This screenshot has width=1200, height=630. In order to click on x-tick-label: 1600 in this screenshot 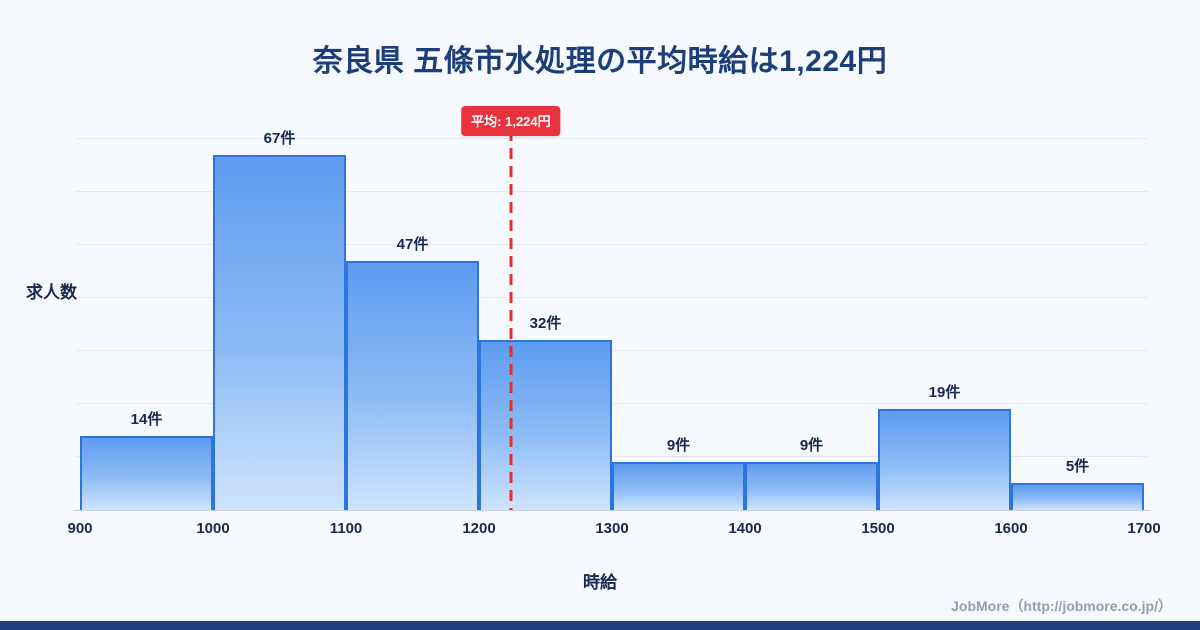, I will do `click(1011, 528)`.